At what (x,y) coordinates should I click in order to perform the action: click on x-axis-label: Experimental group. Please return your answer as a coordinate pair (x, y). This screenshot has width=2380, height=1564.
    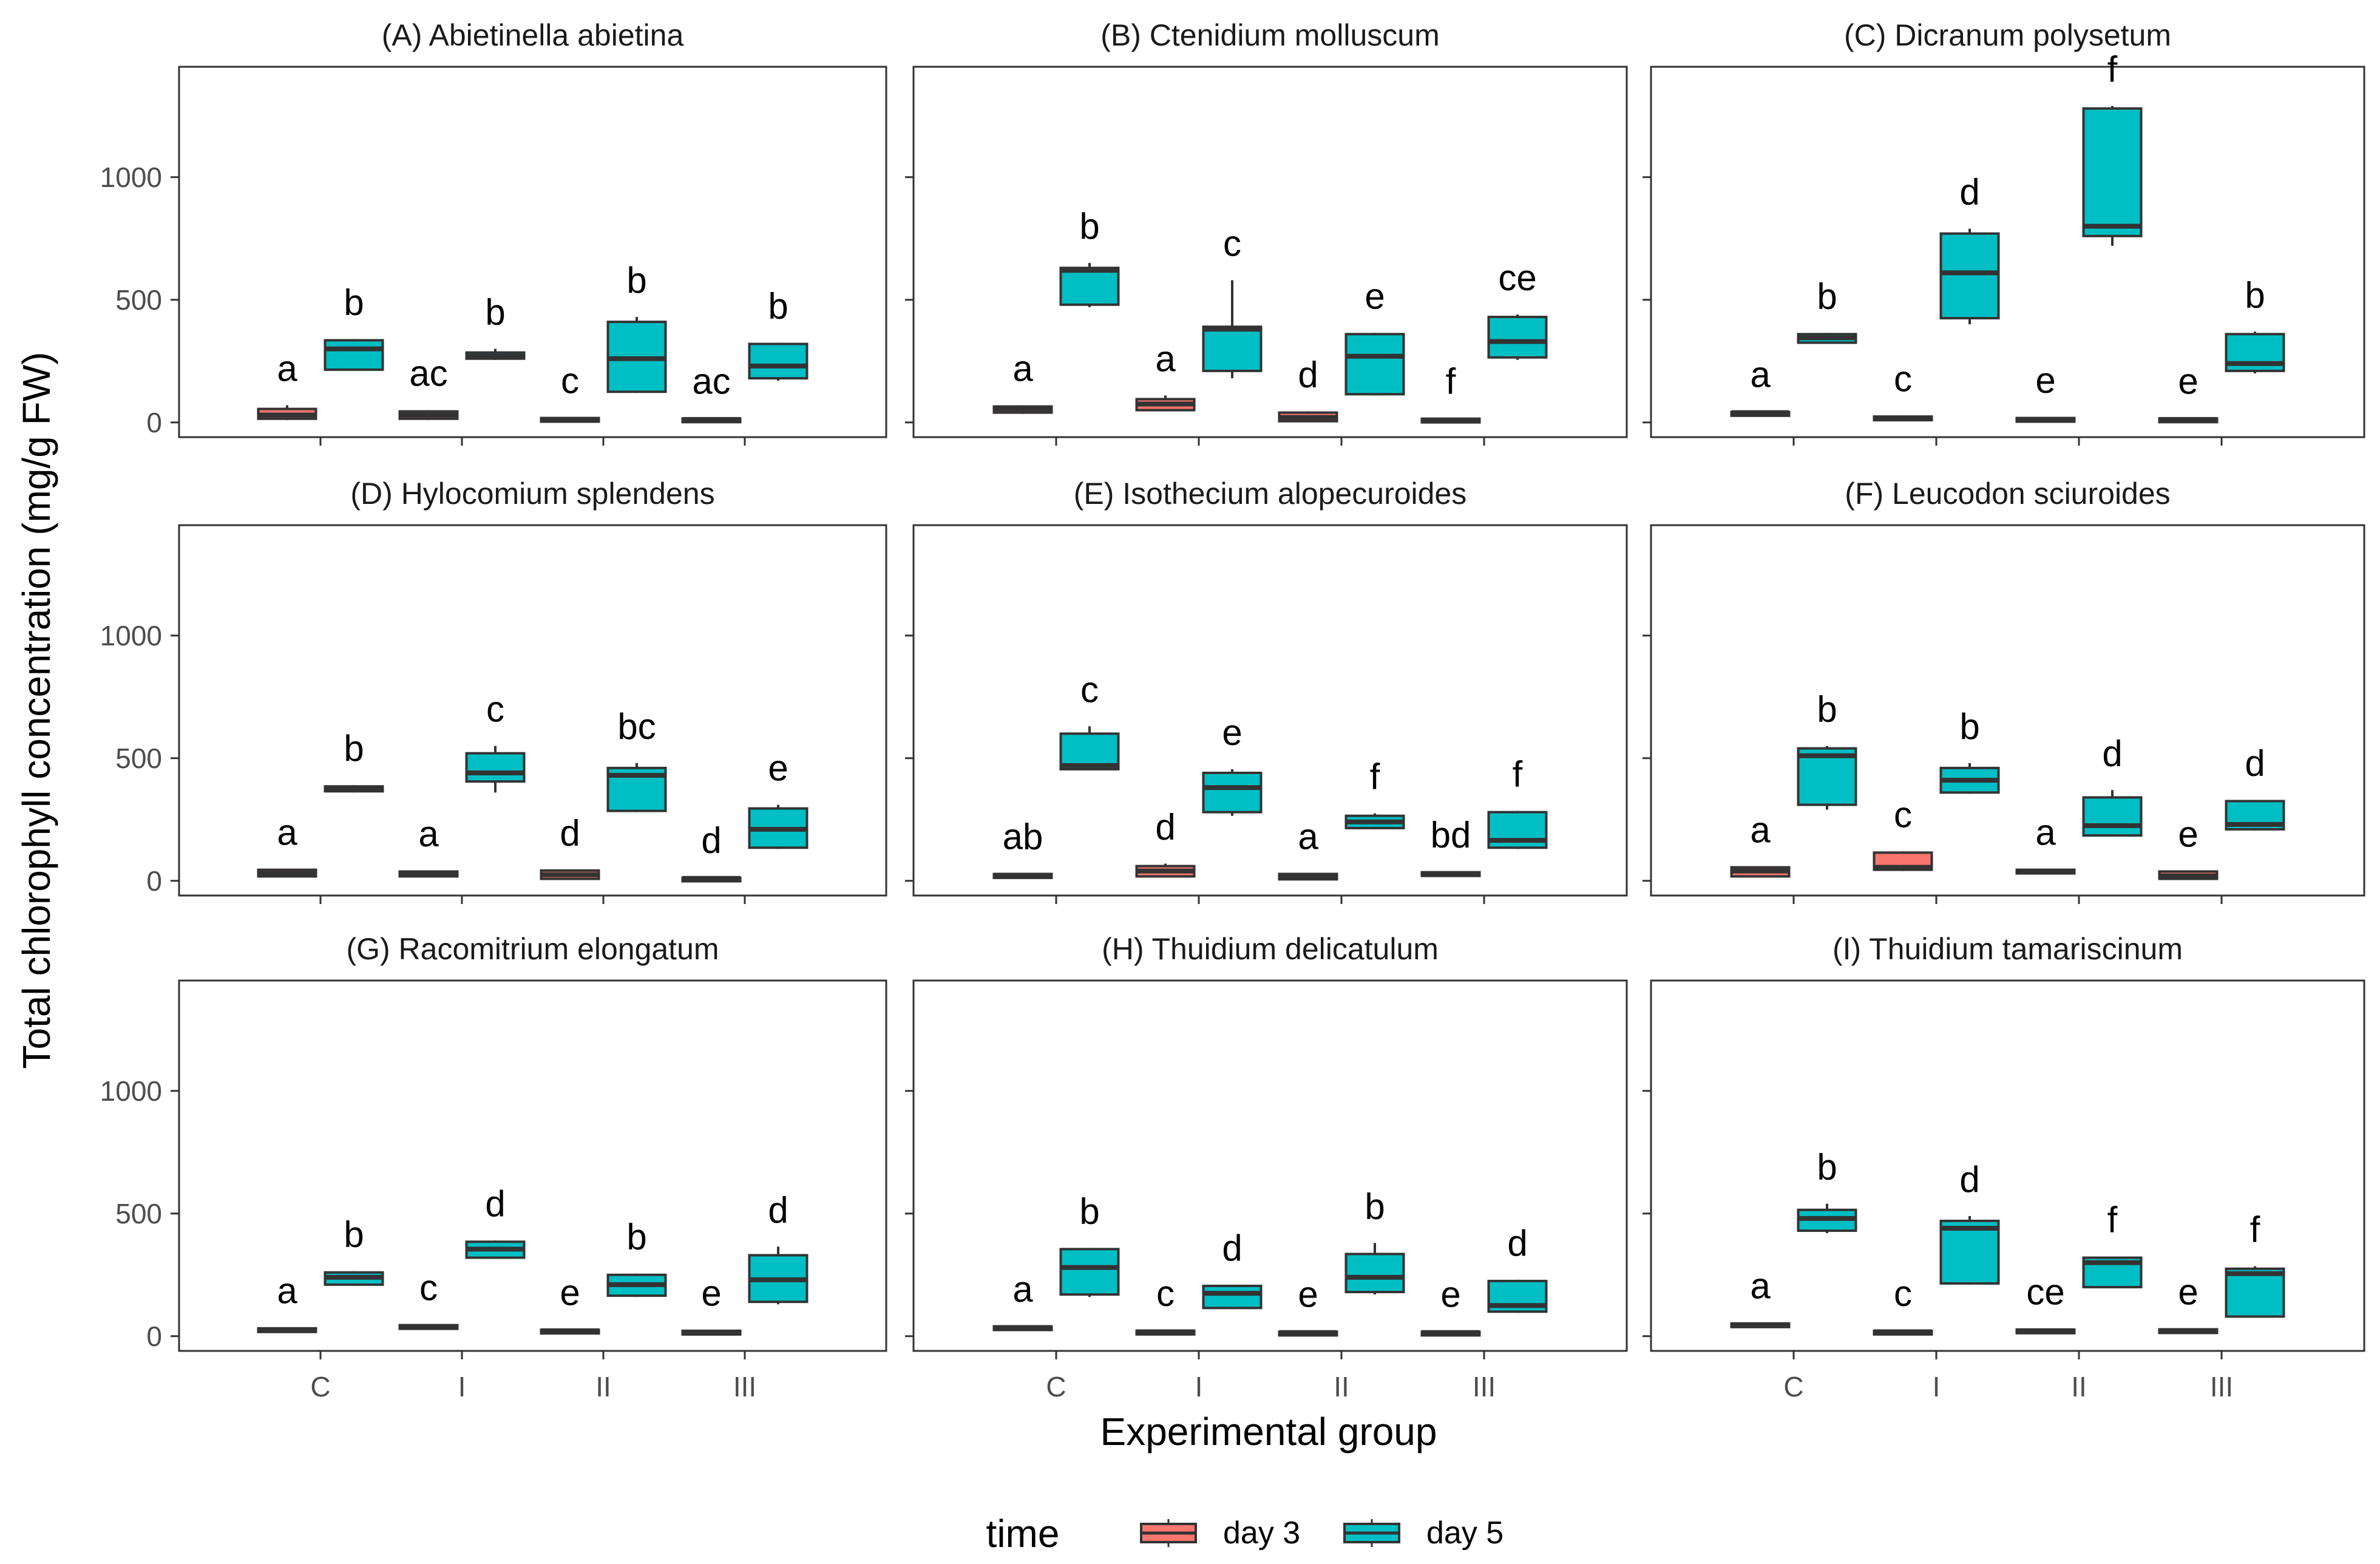
    Looking at the image, I should click on (1268, 1431).